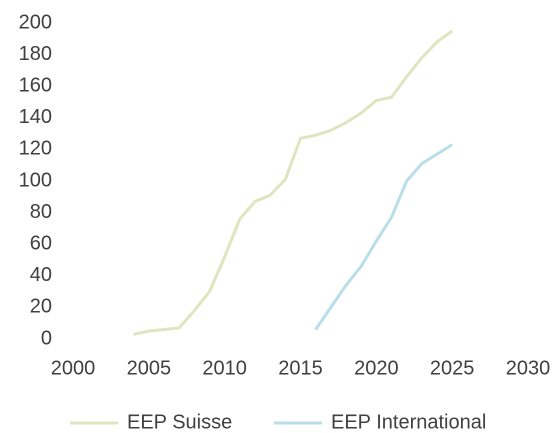  What do you see at coordinates (41, 212) in the screenshot?
I see `y-tick-label: 80` at bounding box center [41, 212].